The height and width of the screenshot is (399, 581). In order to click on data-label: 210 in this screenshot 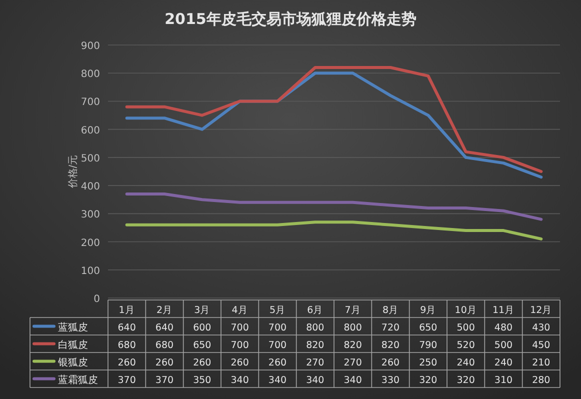, I will do `click(541, 362)`.